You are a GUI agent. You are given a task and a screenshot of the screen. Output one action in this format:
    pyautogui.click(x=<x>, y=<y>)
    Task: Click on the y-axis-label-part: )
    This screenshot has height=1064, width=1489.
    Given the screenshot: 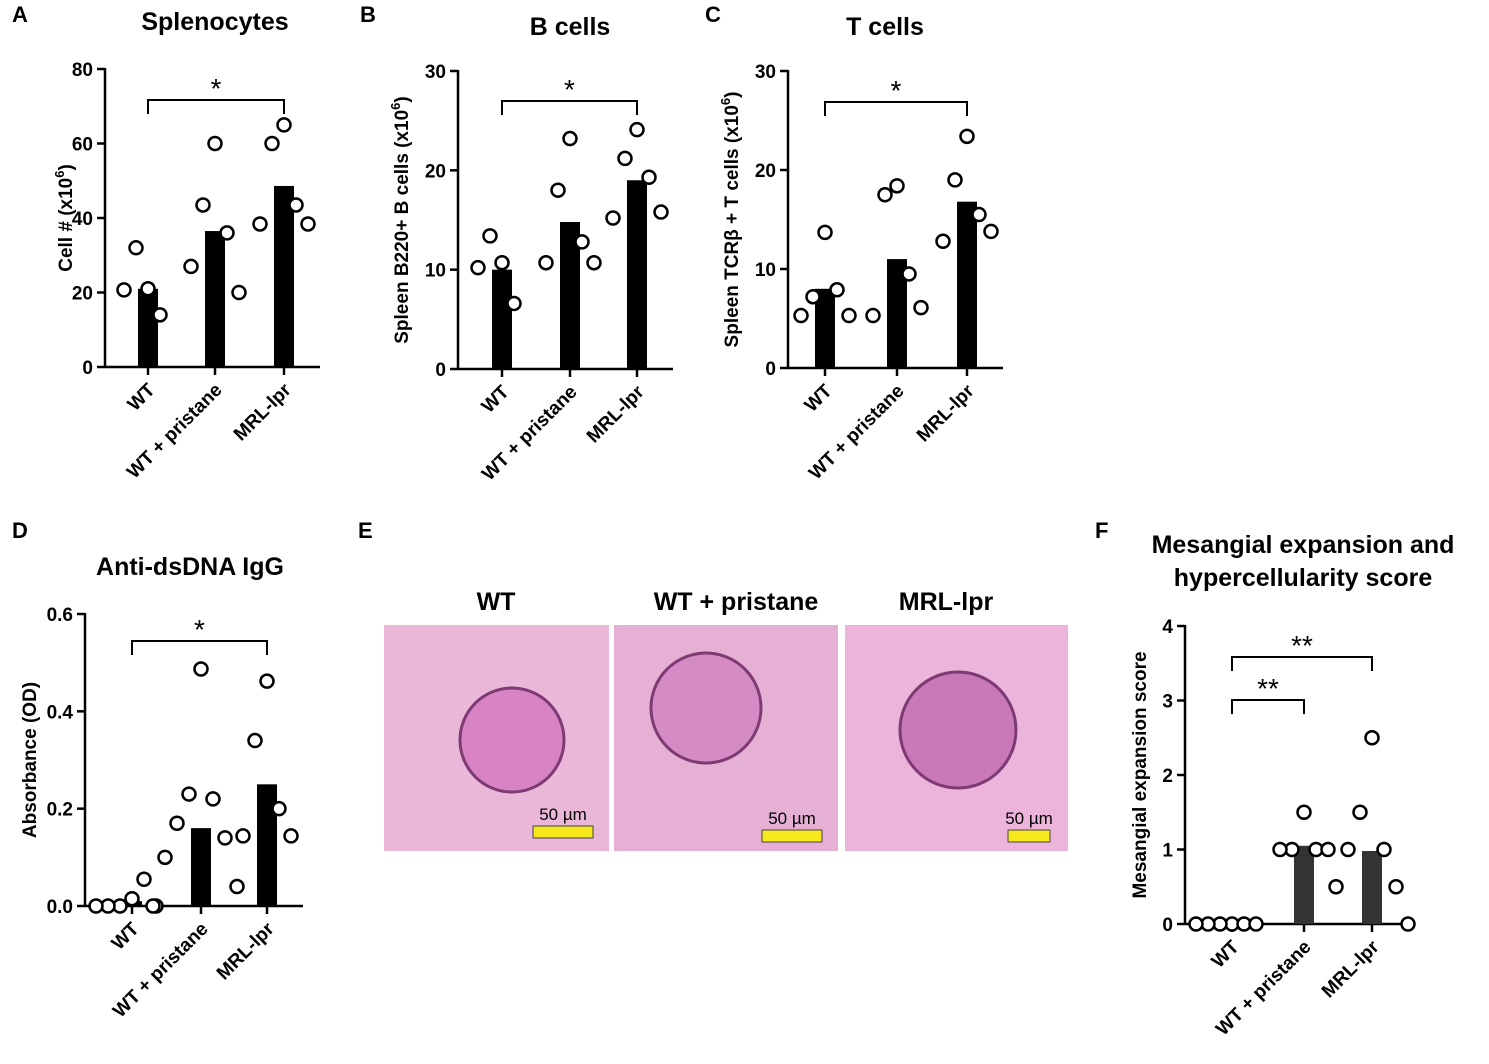 What is the action you would take?
    pyautogui.click(x=402, y=99)
    